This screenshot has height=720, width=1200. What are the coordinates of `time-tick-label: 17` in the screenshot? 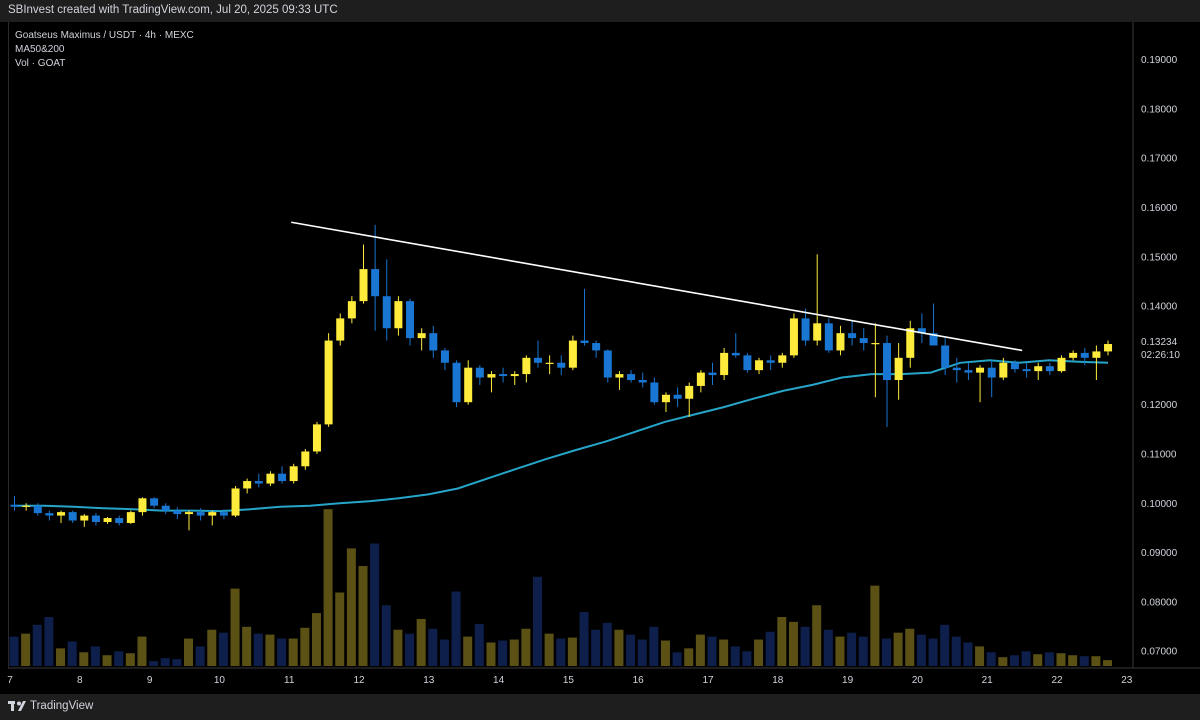 It's located at (708, 680).